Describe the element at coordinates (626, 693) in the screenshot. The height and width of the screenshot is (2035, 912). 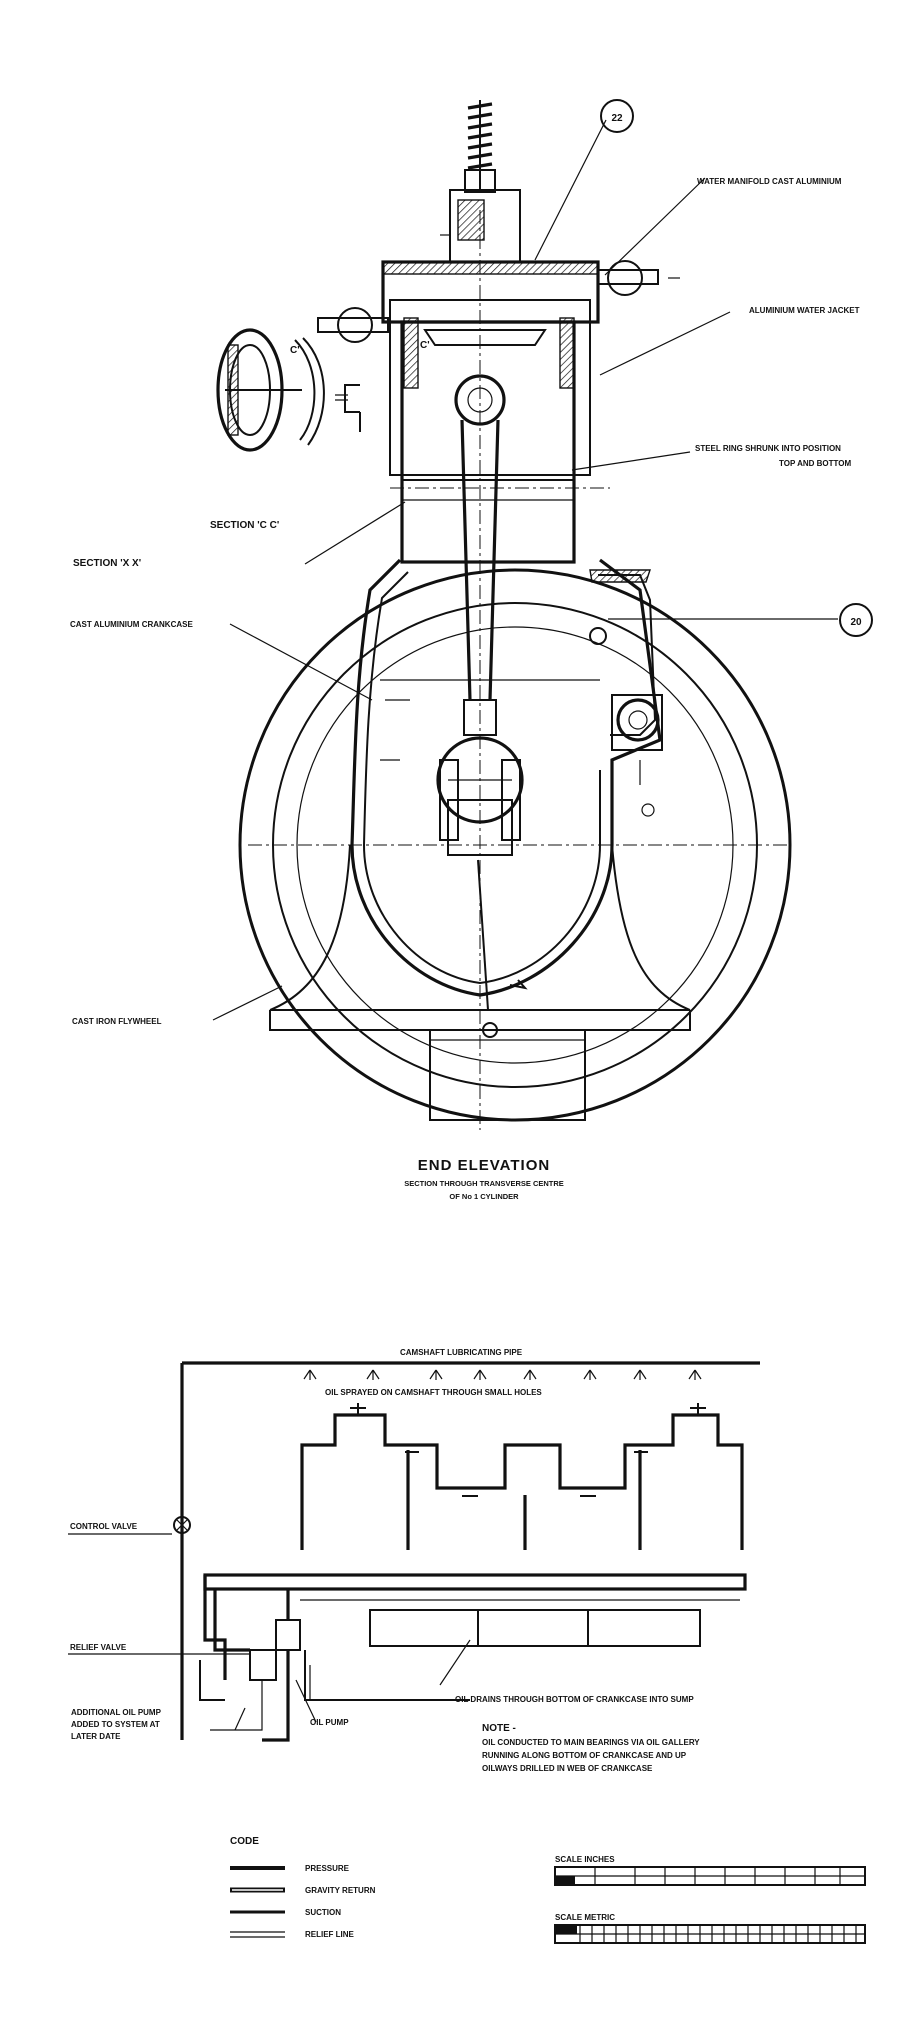
I see `right-auxiliary` at that location.